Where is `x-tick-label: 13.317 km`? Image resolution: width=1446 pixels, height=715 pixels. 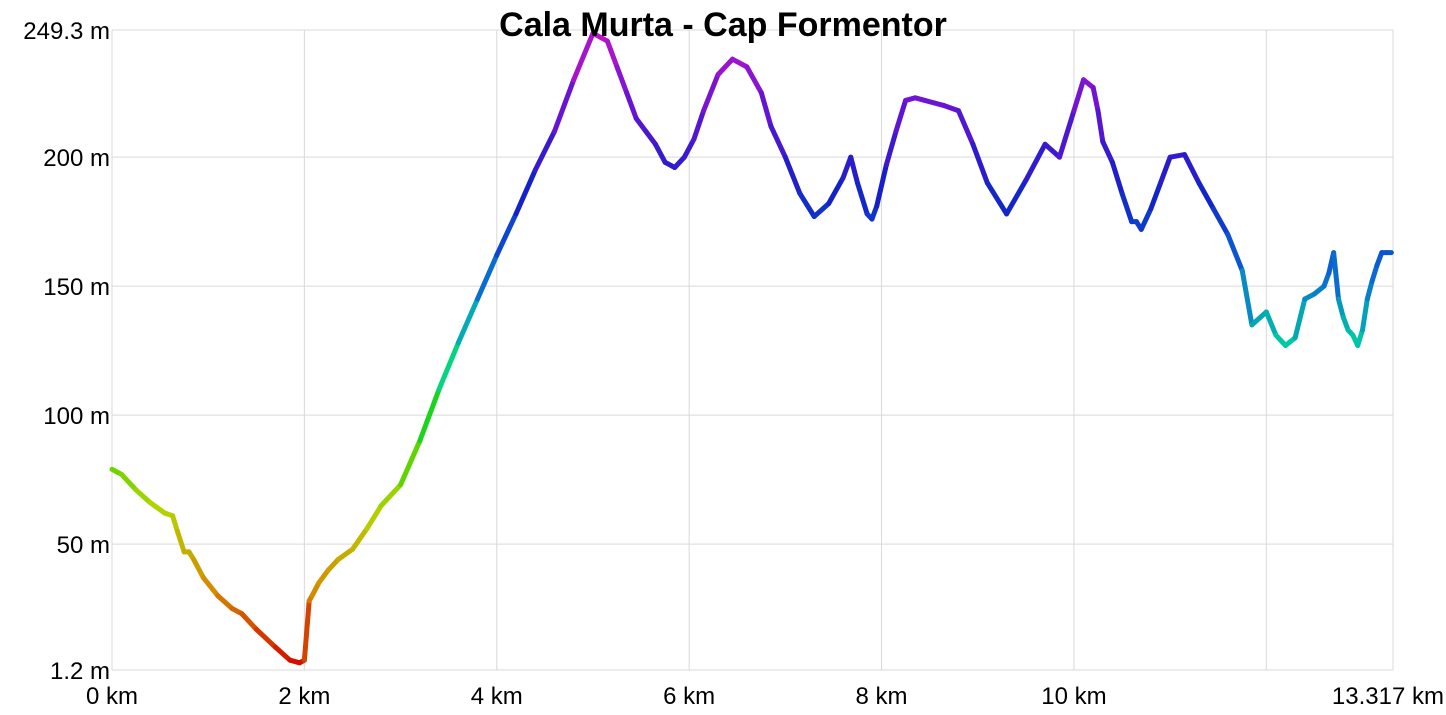 x-tick-label: 13.317 km is located at coordinates (1388, 696).